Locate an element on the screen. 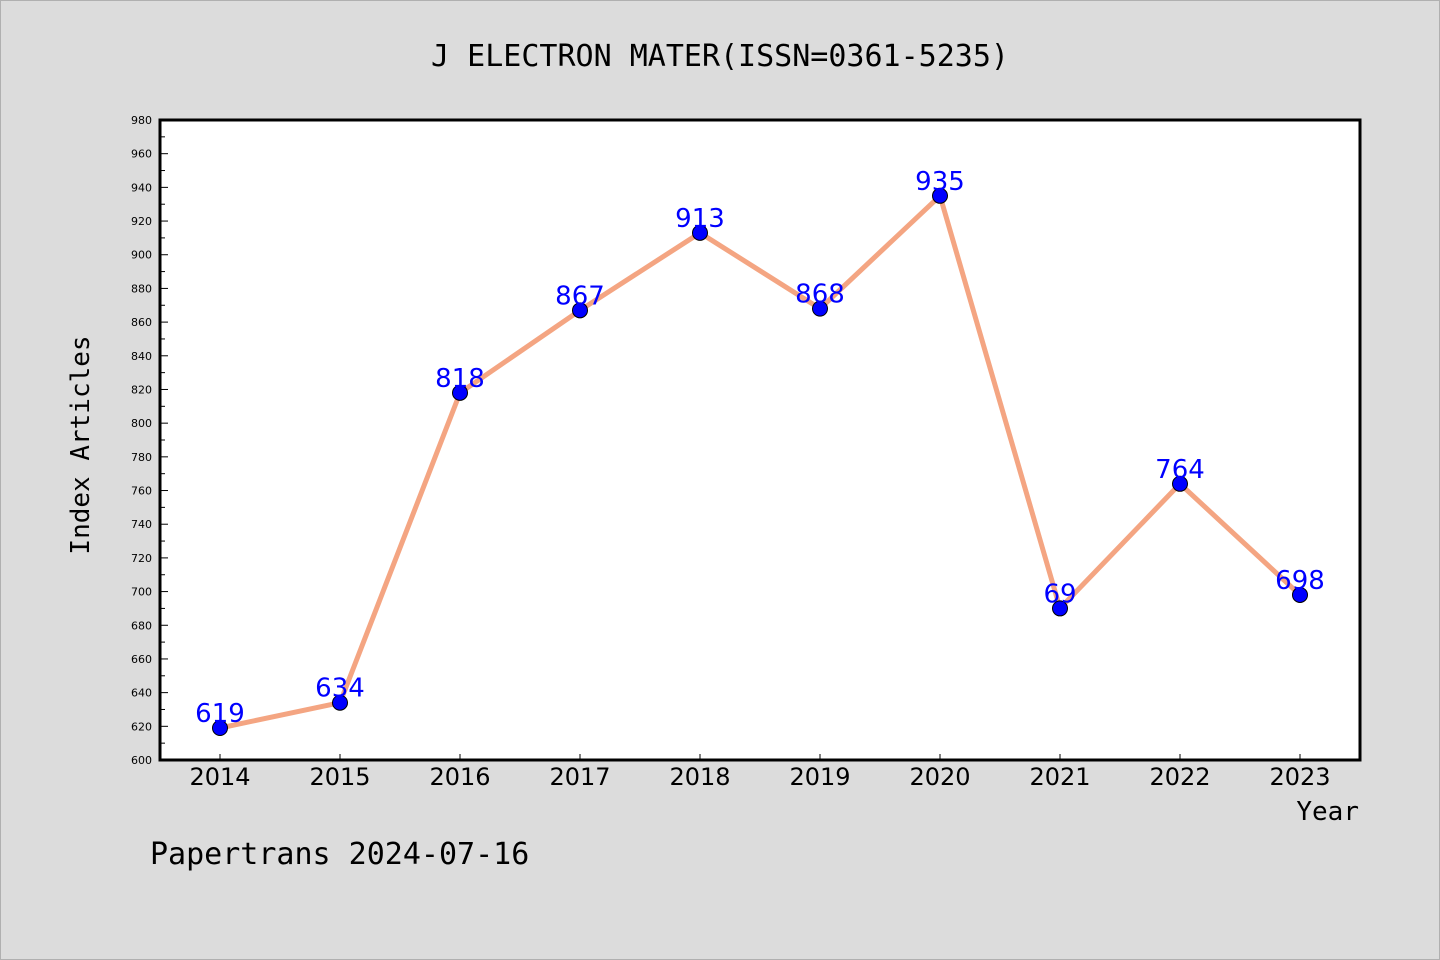 This screenshot has width=1440, height=960. x-tick-label: 2020 is located at coordinates (939, 777).